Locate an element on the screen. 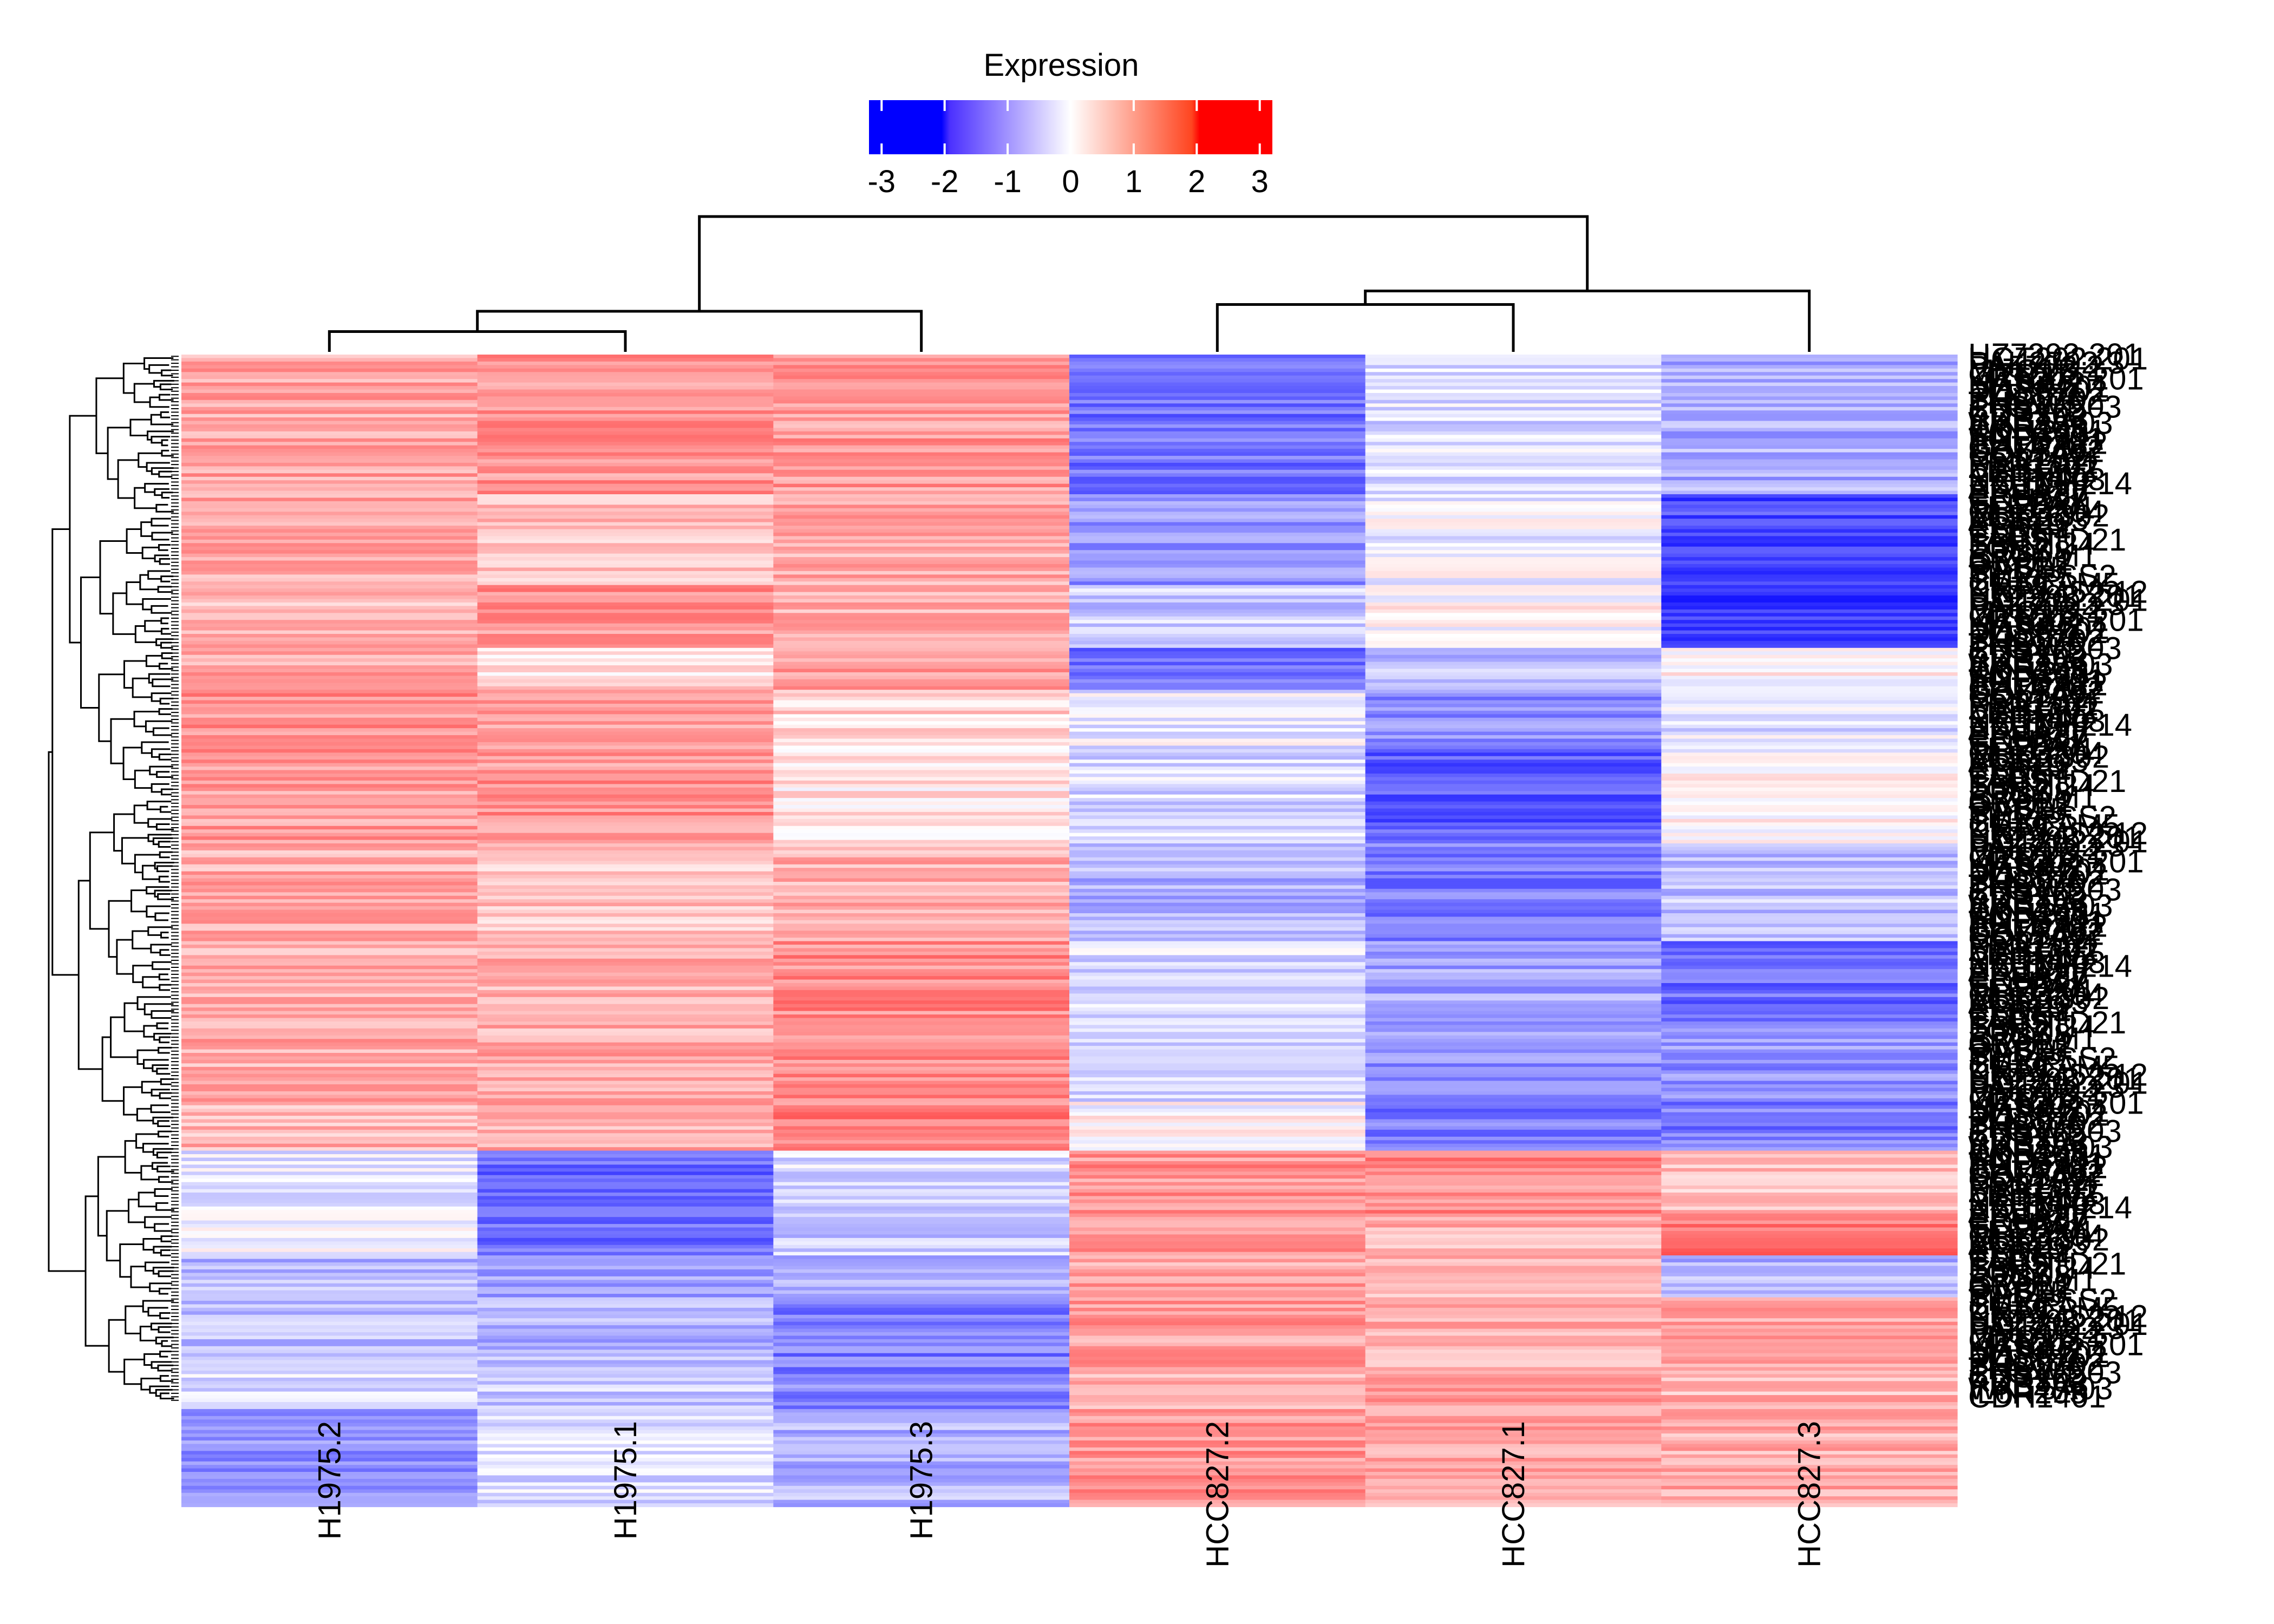 The height and width of the screenshot is (1624, 2274). row-label: TFF1201 is located at coordinates (2032, 1231).